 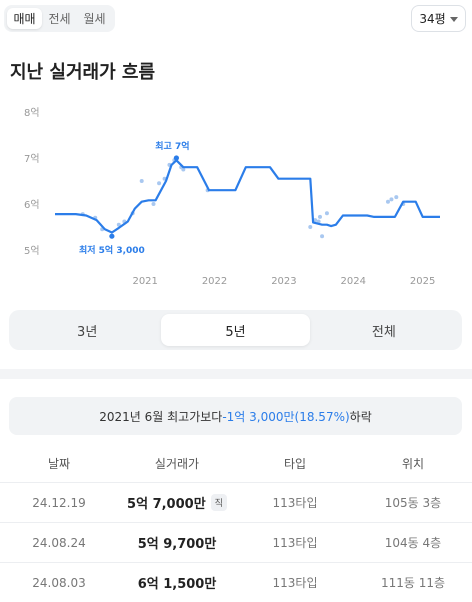 I want to click on row-price-value: 5억 9,700만, so click(x=177, y=544).